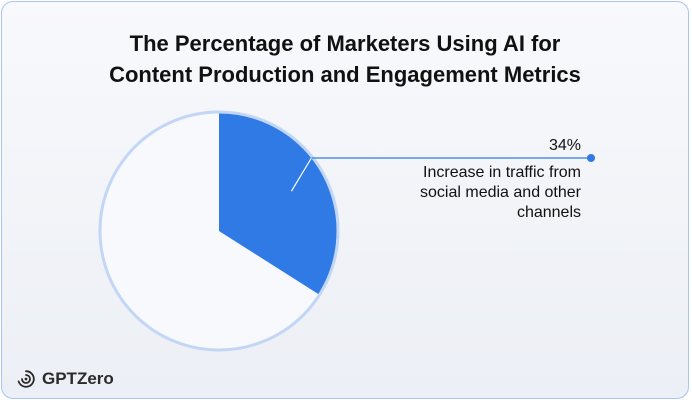  I want to click on slice-label-line-2: social media and other, so click(501, 192).